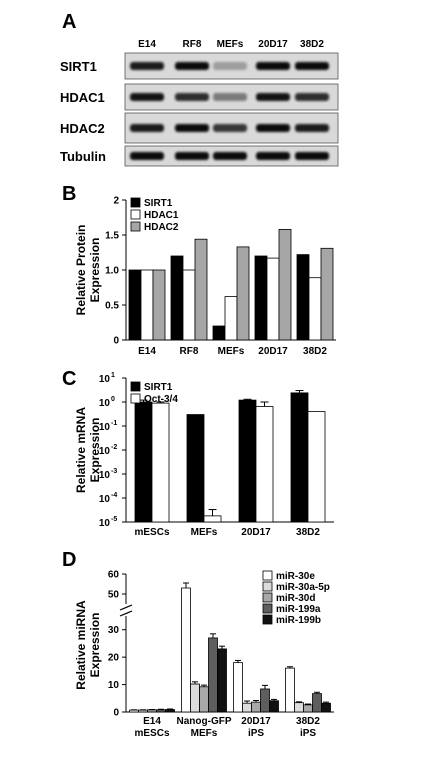 The width and height of the screenshot is (432, 783). I want to click on legend-label-mir-199a: miR-199a, so click(298, 609).